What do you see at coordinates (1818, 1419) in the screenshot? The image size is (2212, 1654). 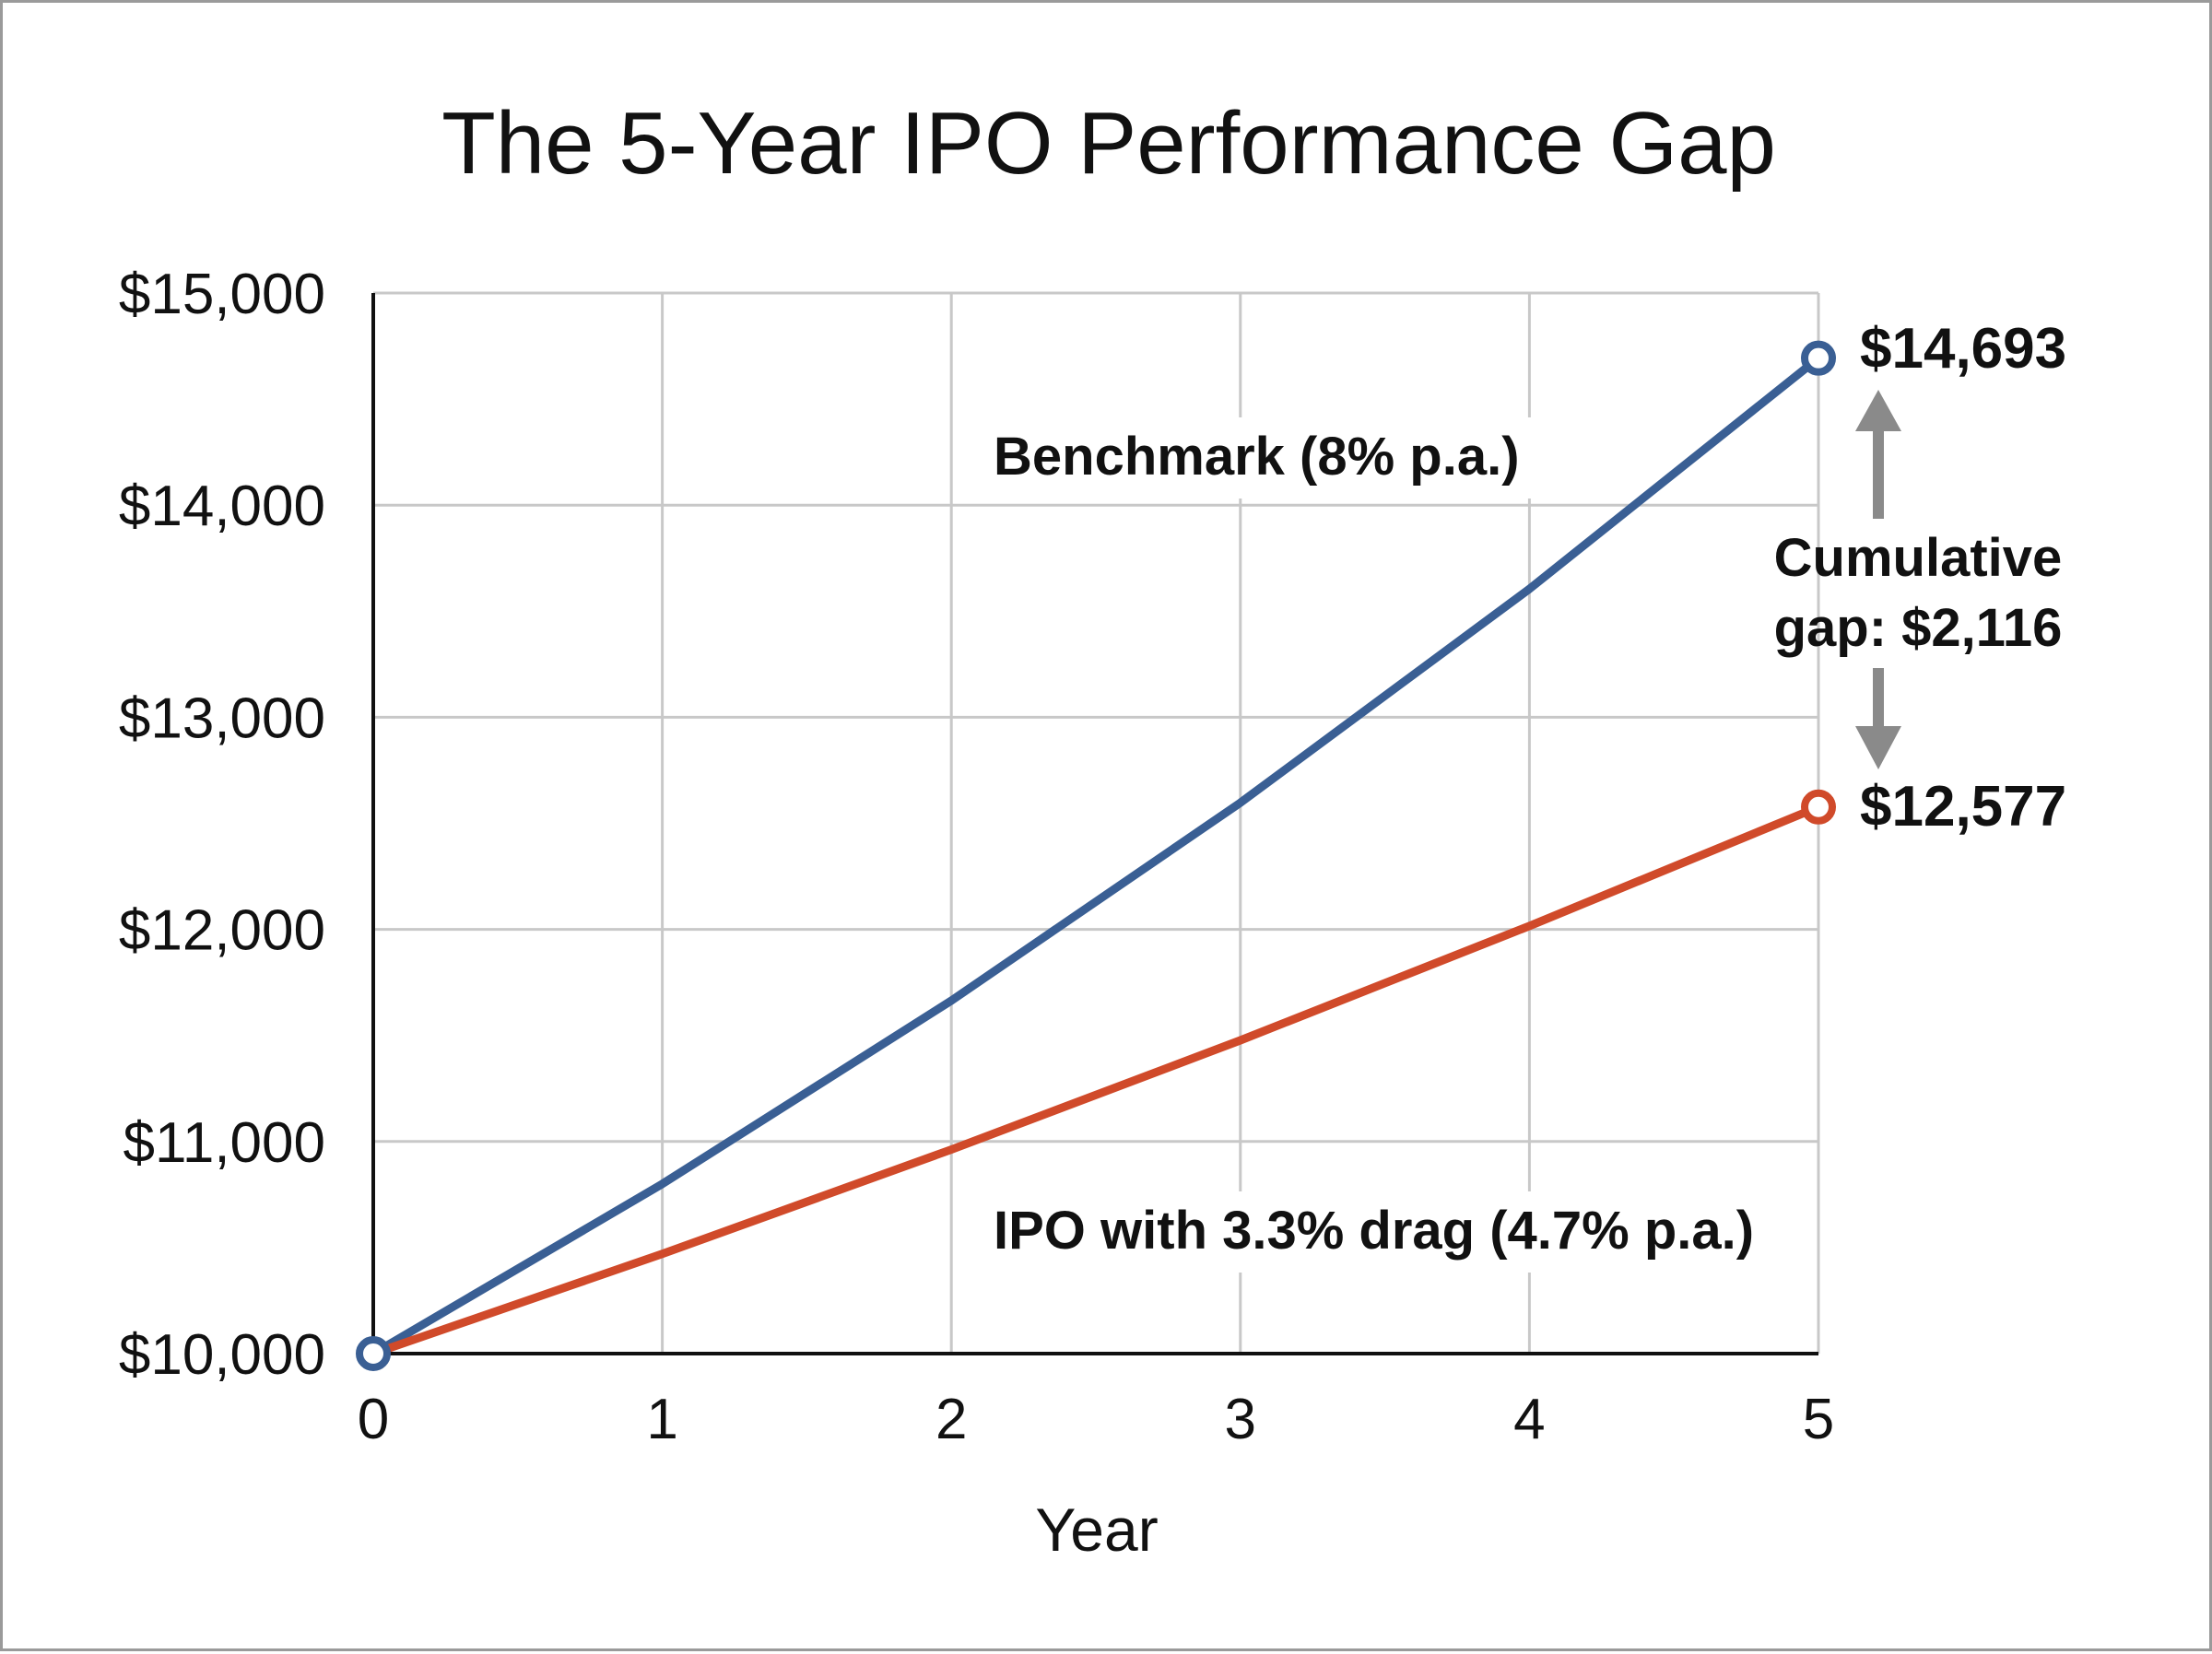 I see `x-tick-label: 5` at bounding box center [1818, 1419].